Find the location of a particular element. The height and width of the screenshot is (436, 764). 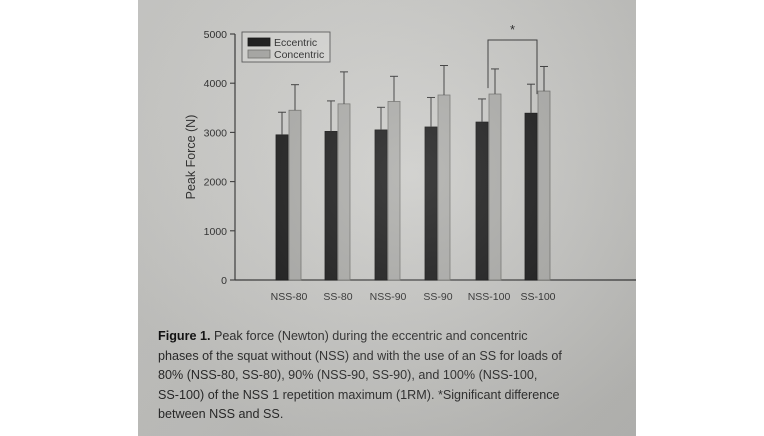

x-tick-label: NSS-90 is located at coordinates (388, 297).